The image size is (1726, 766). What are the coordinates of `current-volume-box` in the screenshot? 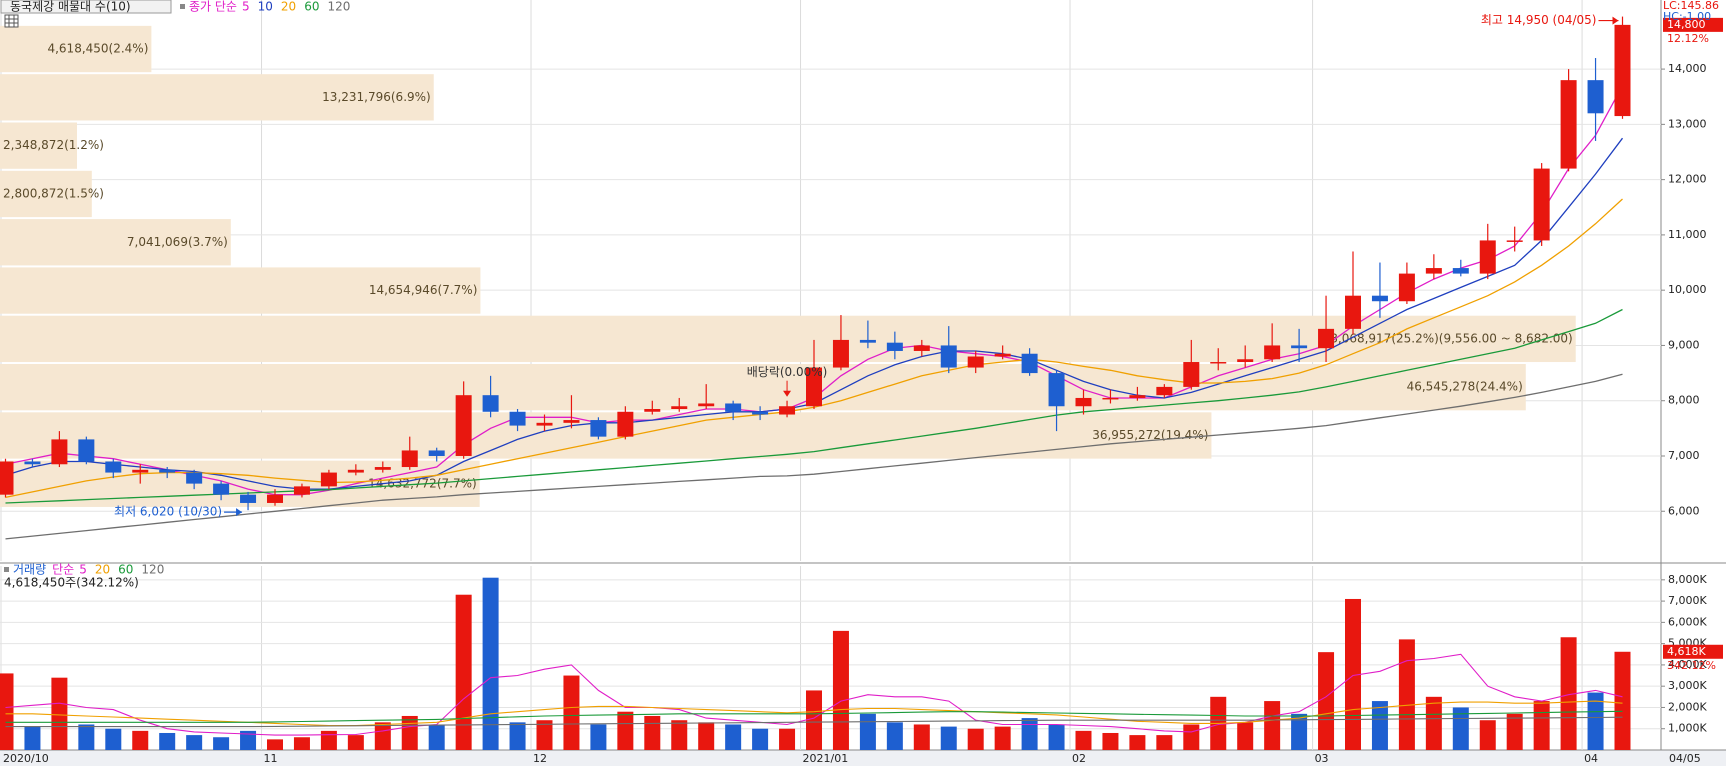 It's located at (1693, 651).